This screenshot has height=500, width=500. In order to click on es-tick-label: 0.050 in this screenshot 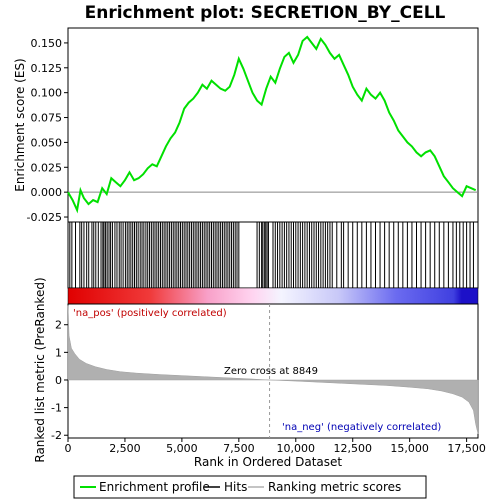, I will do `click(47, 142)`.